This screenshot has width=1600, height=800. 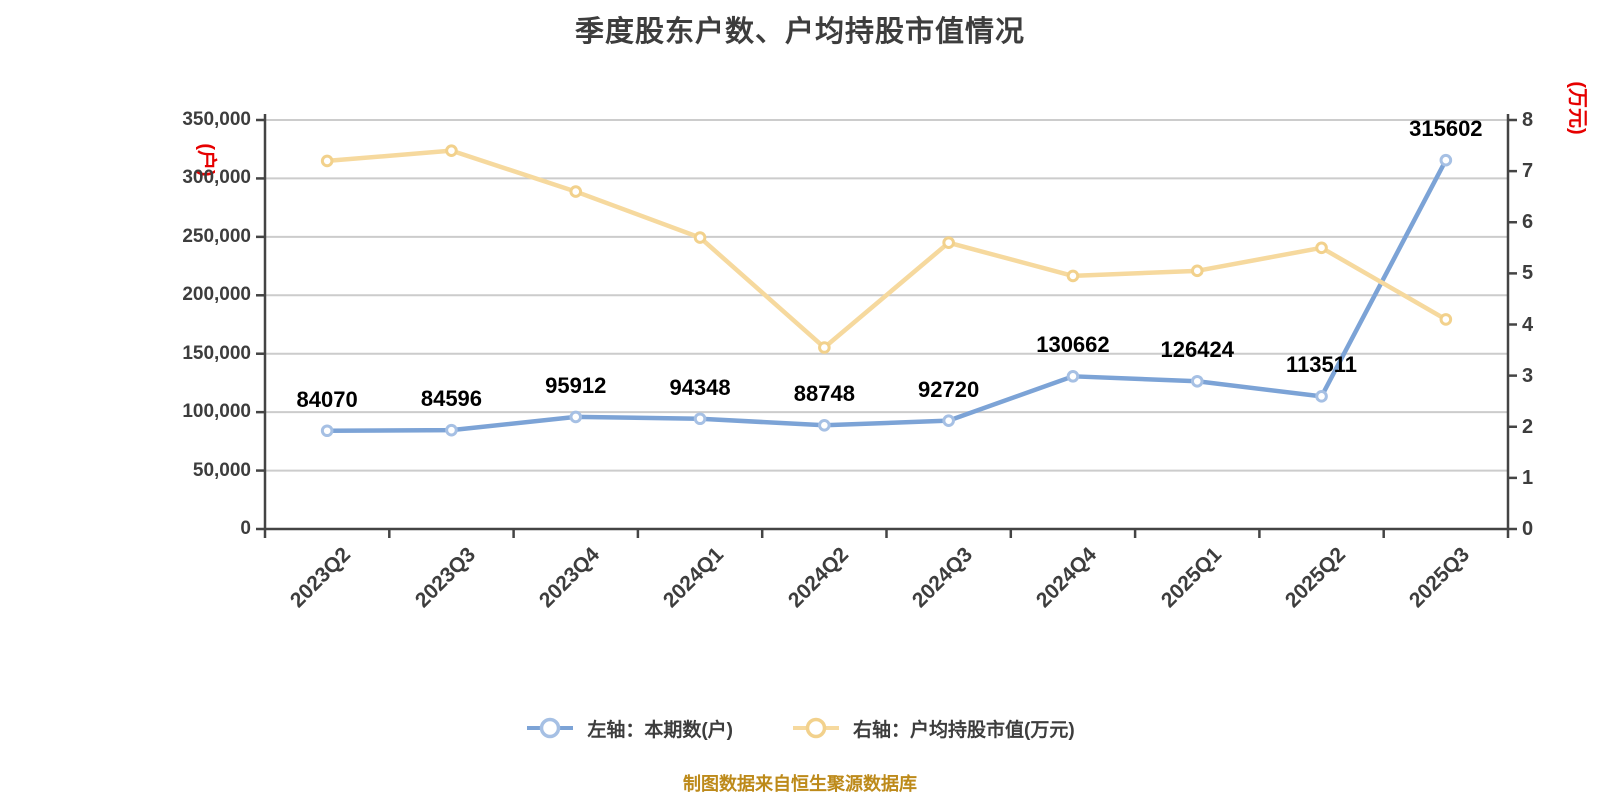 I want to click on data-source-caption: 制图数据来自恒生聚源数据库, so click(x=800, y=784).